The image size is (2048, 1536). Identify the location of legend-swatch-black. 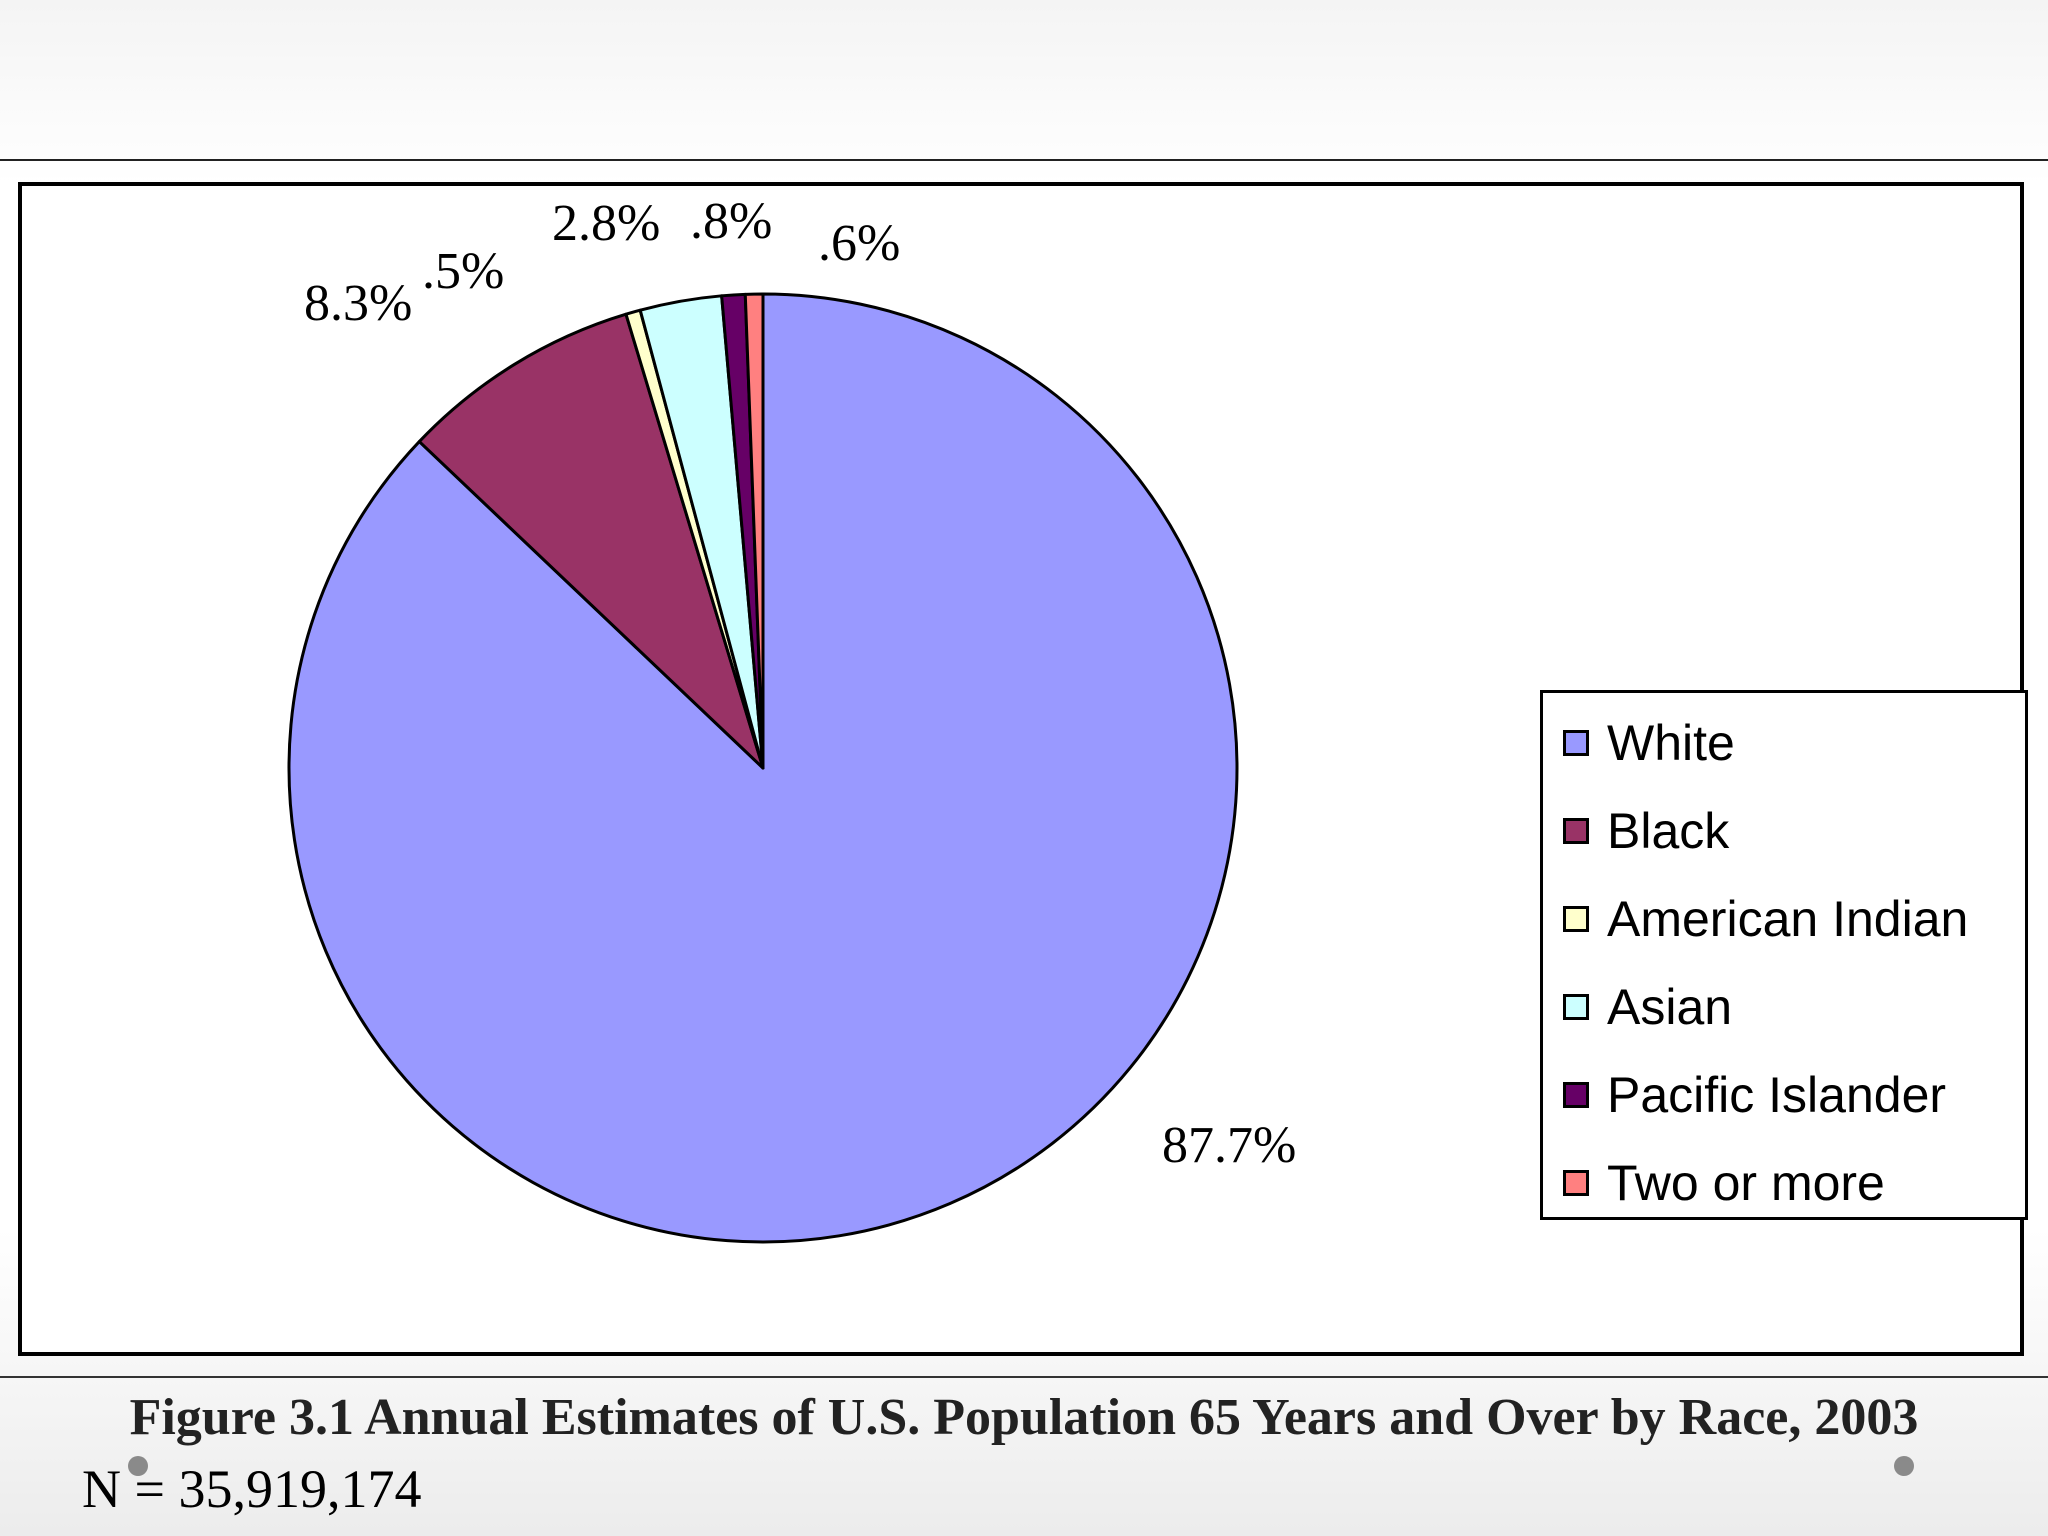
(1576, 831).